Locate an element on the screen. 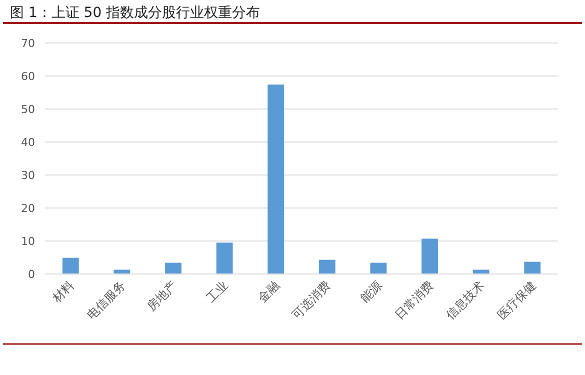 This screenshot has width=585, height=375. x-tick-label: 能源 is located at coordinates (371, 292).